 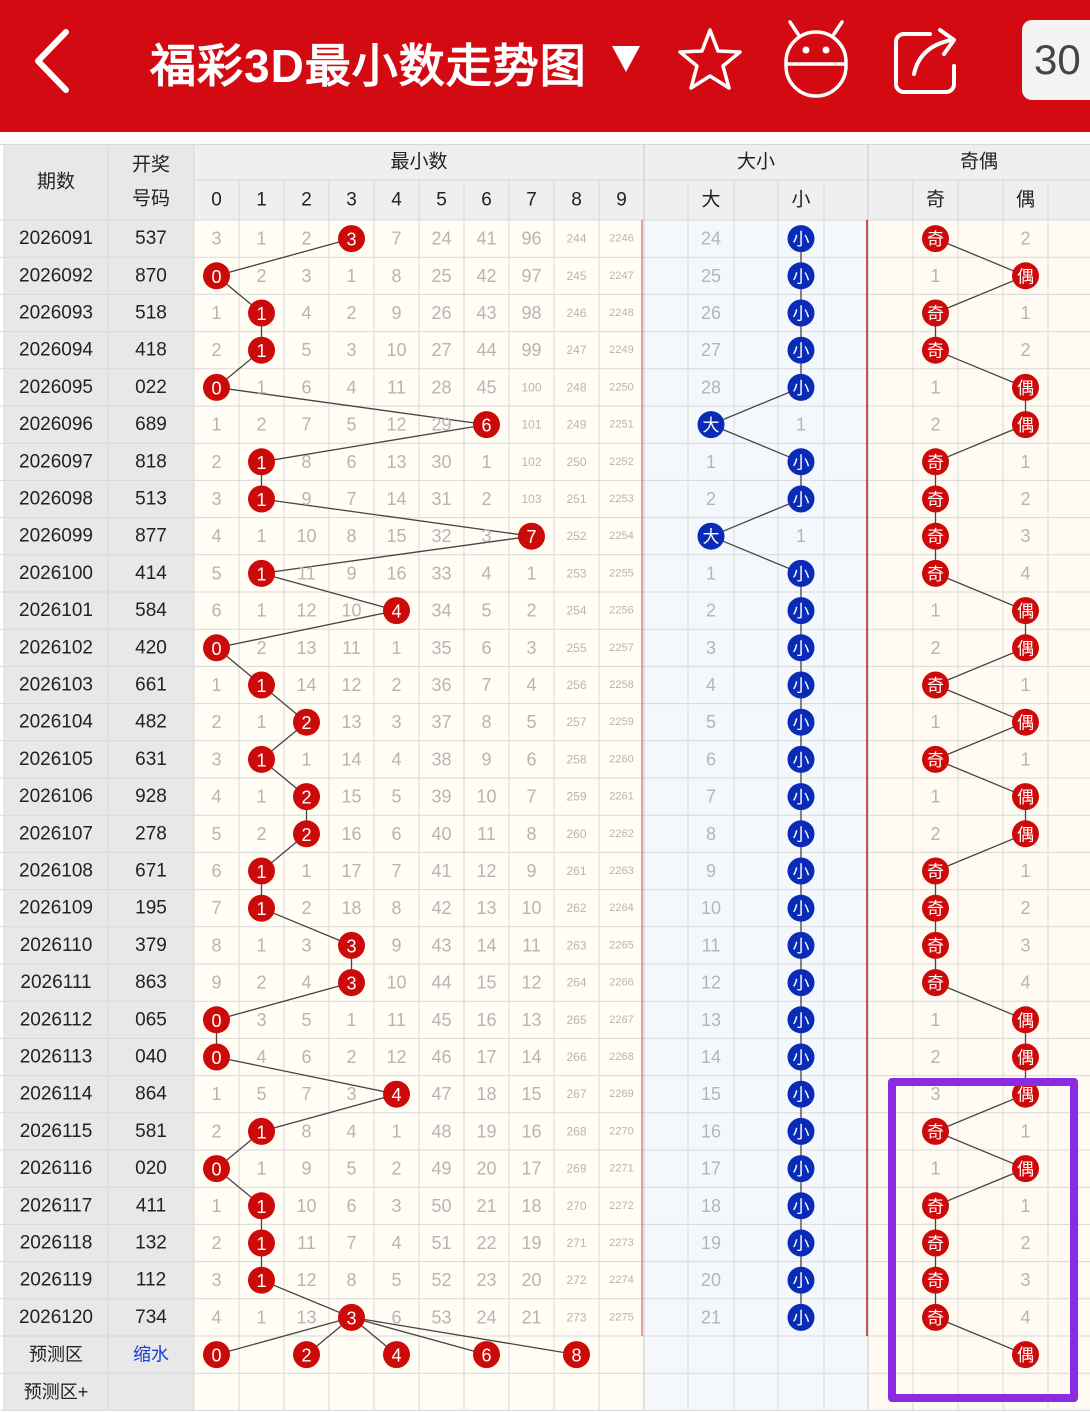 I want to click on miss-count-cell: 260, so click(x=576, y=834).